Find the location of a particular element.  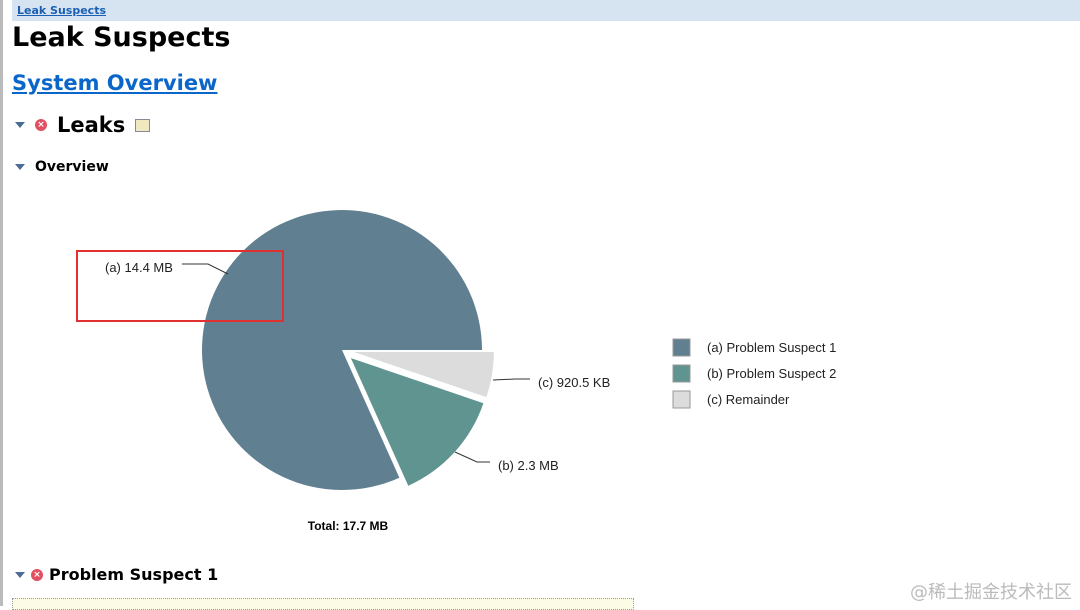

pie-slice-a is located at coordinates (342, 349).